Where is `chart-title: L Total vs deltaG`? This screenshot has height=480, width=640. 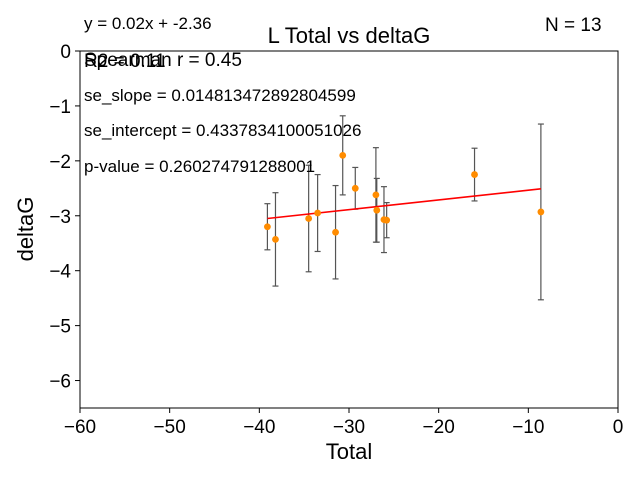
chart-title: L Total vs deltaG is located at coordinates (349, 35).